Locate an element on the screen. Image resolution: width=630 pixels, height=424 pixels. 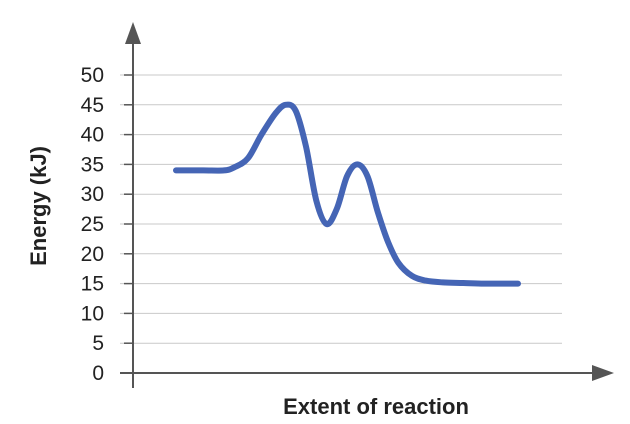
y-tick-label-40: 40 is located at coordinates (92, 135).